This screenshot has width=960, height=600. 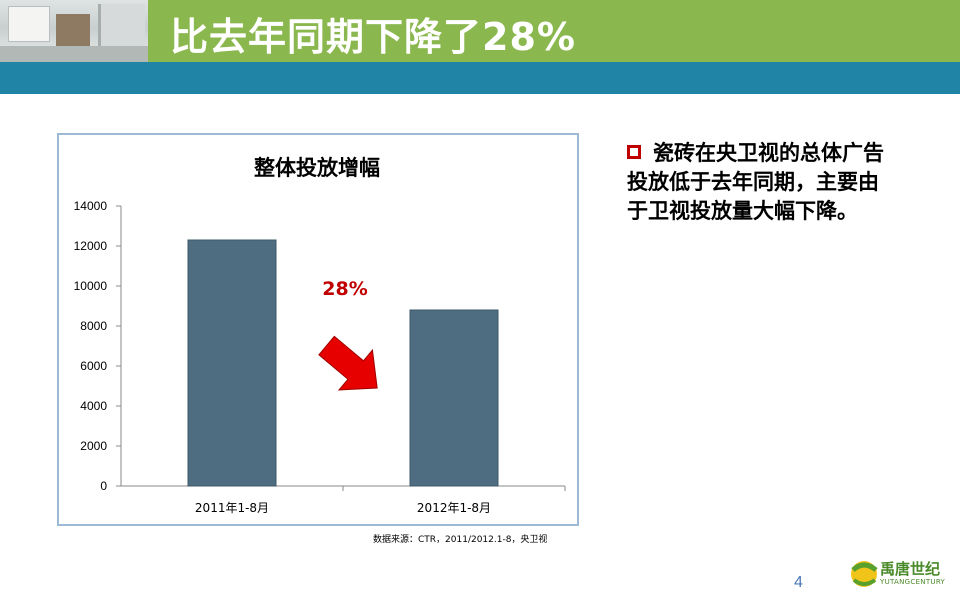 I want to click on bullet-text: 瓷砖在央卫视的总体广告投放低于去年同期，主要由于卫视投放量大幅下降。, so click(x=755, y=182).